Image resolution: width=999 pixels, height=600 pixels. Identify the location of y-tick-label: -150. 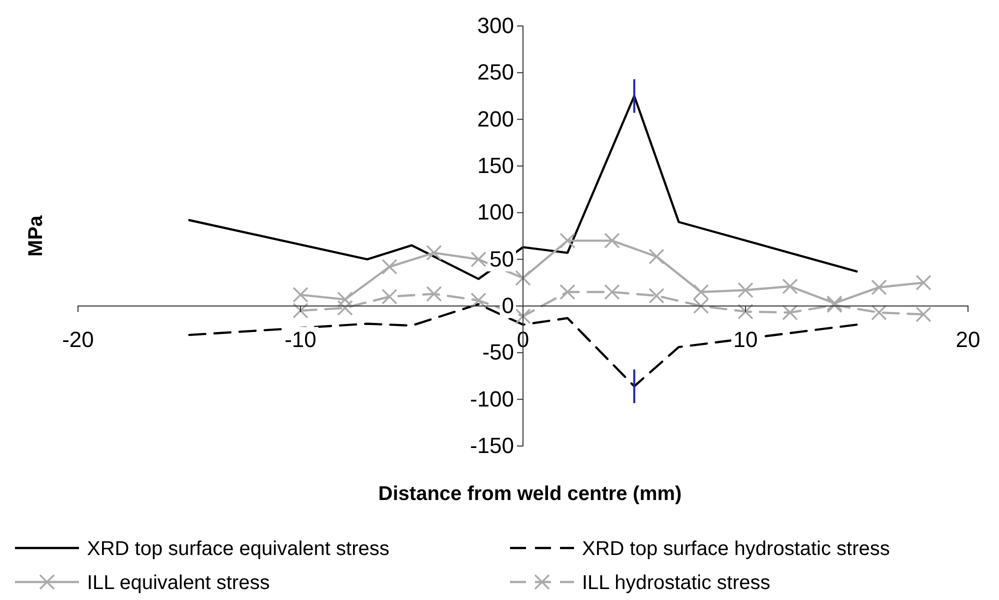
(492, 445).